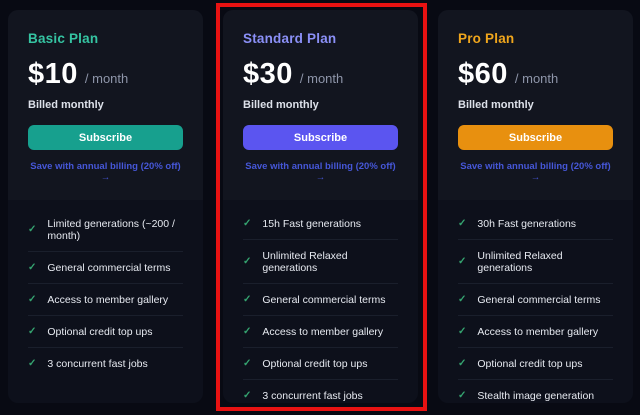 The width and height of the screenshot is (640, 415). I want to click on price-row: $60 / month, so click(535, 74).